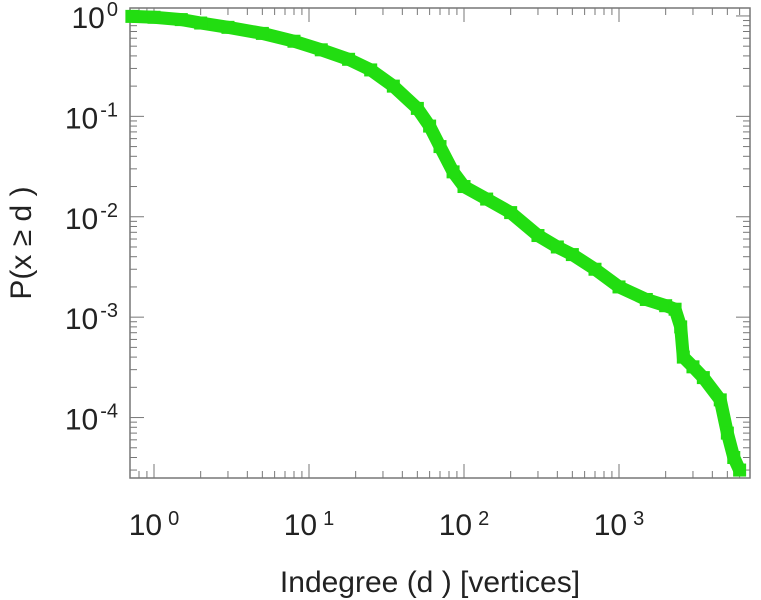 The image size is (761, 600). What do you see at coordinates (91, 218) in the screenshot?
I see `y-tick-label: 10 -2` at bounding box center [91, 218].